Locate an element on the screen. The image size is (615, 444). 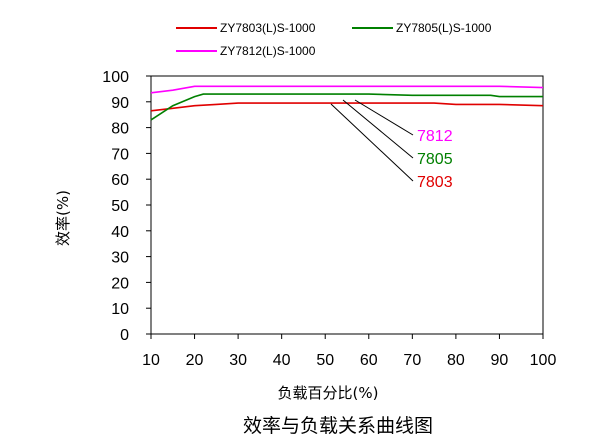
y-tick-label: 30 is located at coordinates (120, 258).